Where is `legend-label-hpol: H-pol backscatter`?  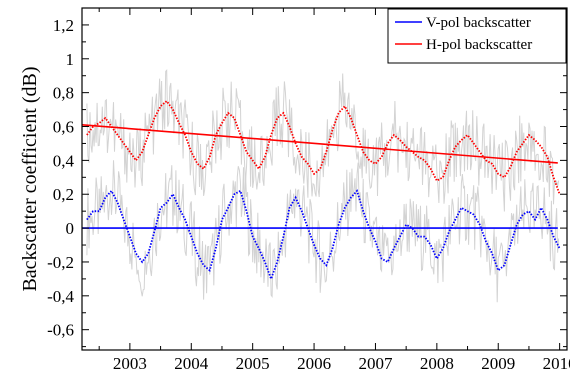
legend-label-hpol: H-pol backscatter is located at coordinates (479, 45).